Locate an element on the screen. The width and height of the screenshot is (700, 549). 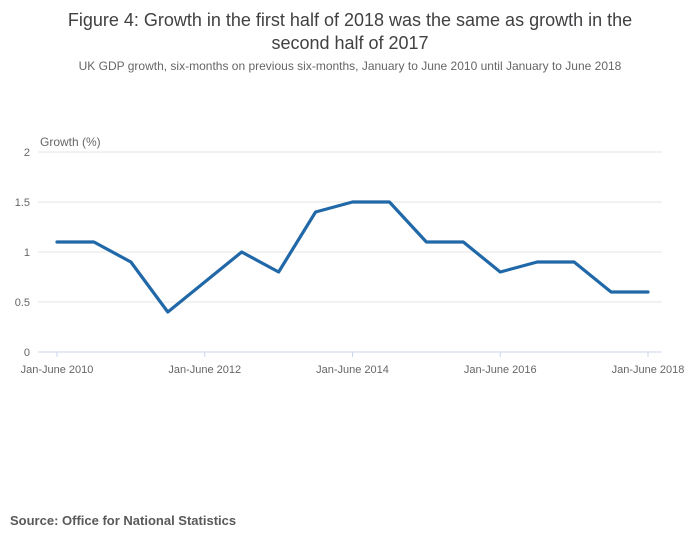
x-tick-label: Jan-June 2016 is located at coordinates (500, 370).